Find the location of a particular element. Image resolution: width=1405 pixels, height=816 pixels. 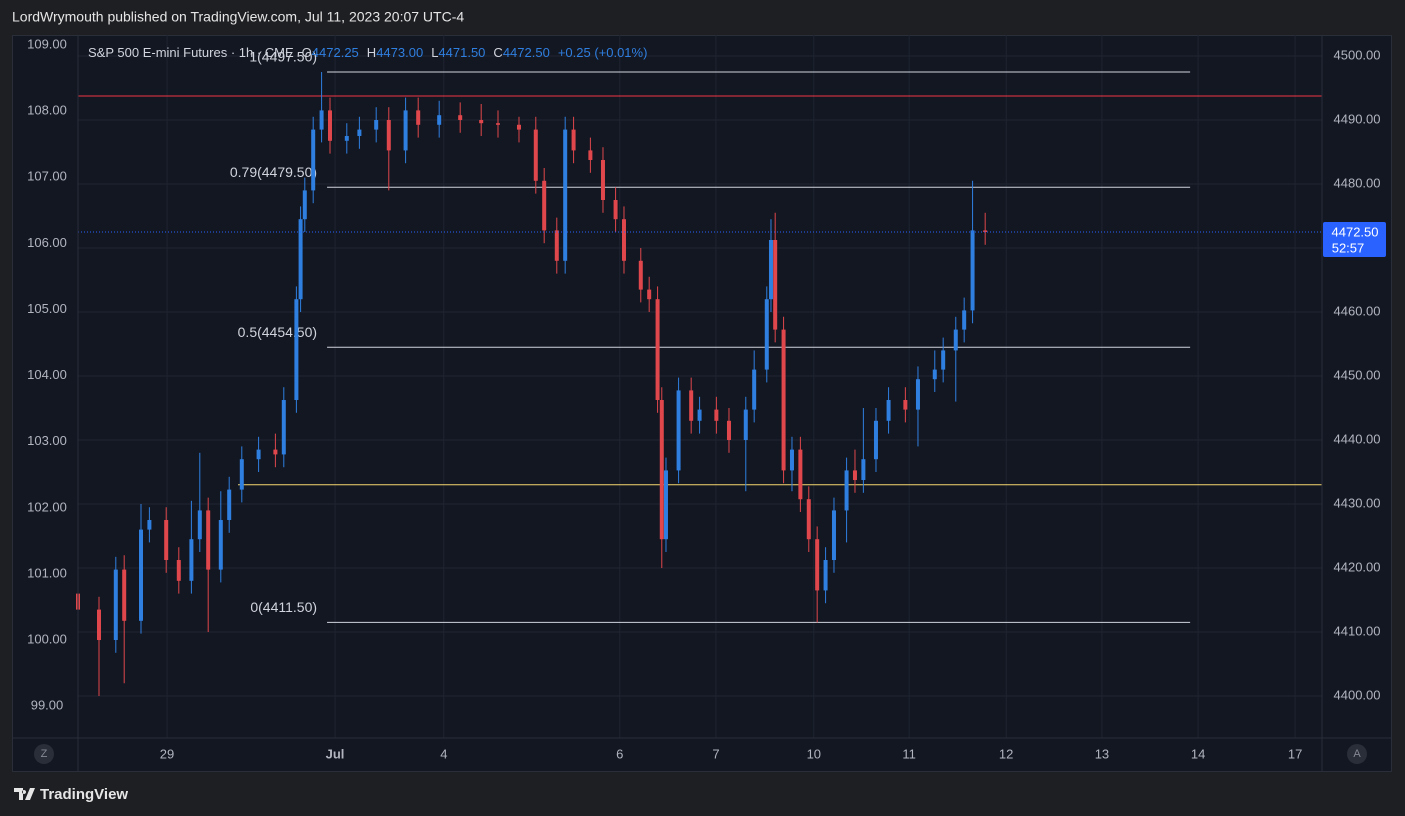

button-label: Z is located at coordinates (44, 754).